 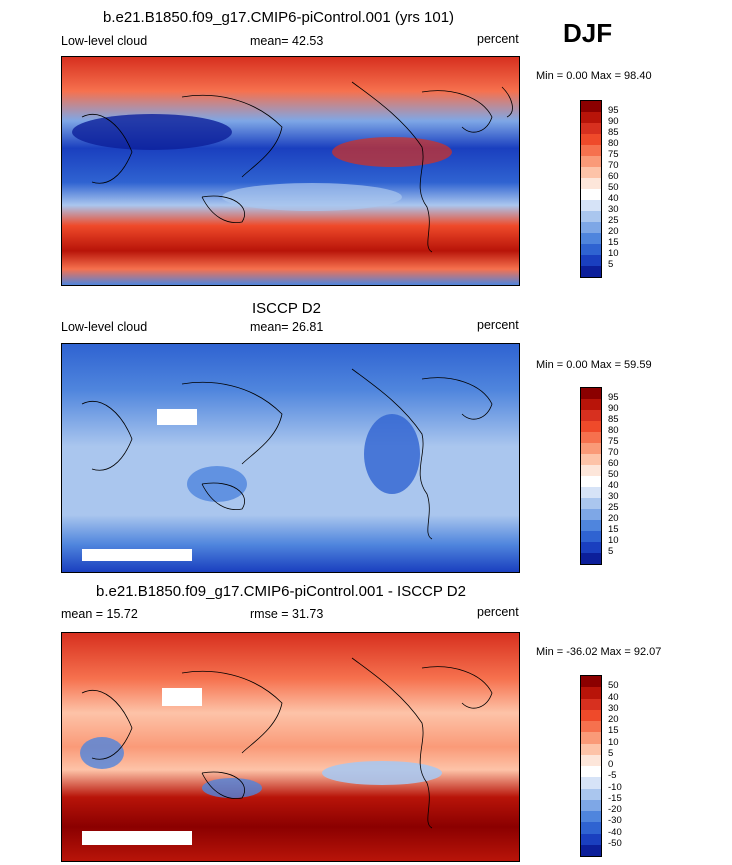 What do you see at coordinates (613, 441) in the screenshot?
I see `colorbar-tick-label: 75` at bounding box center [613, 441].